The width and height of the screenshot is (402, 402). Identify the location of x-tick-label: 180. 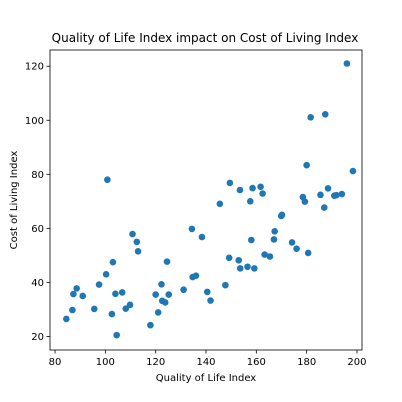
(306, 362).